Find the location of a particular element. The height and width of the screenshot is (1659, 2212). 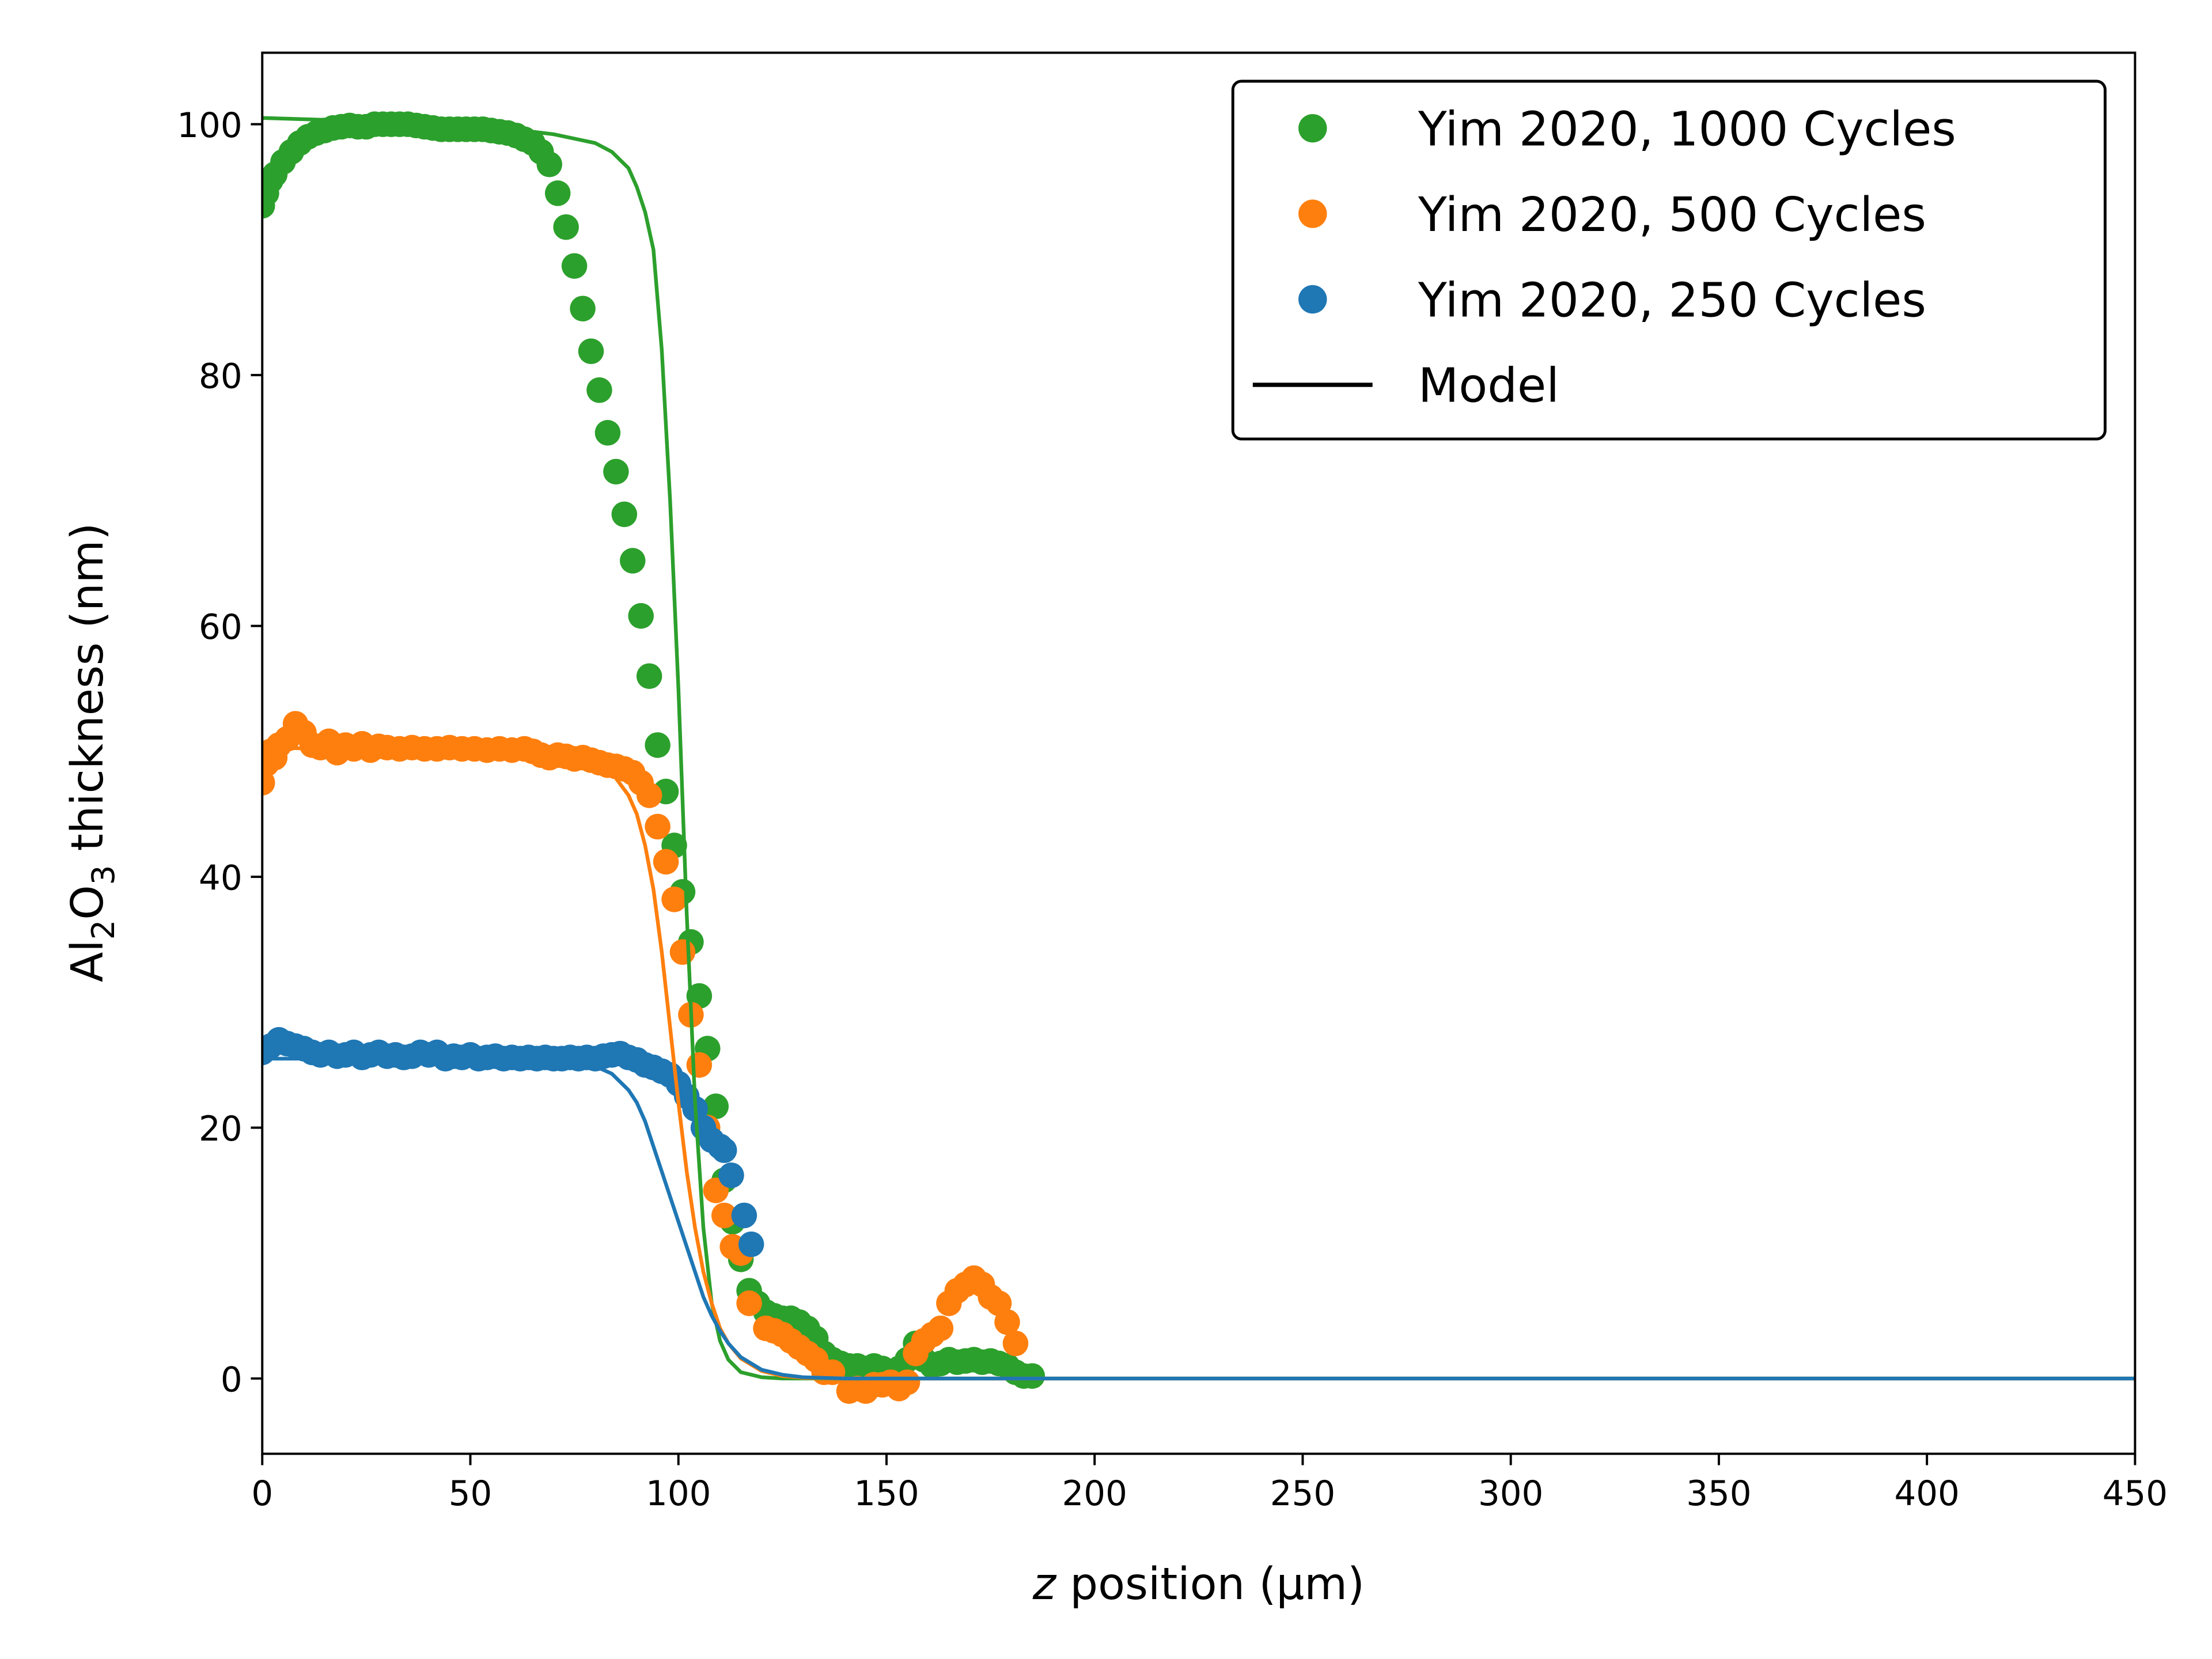

x-tick-label: 0 is located at coordinates (262, 1494).